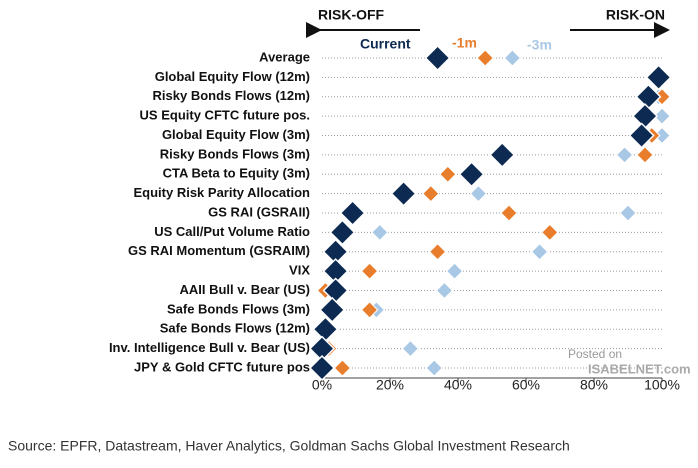 This screenshot has width=698, height=468. What do you see at coordinates (238, 308) in the screenshot?
I see `category-label: Safe Bonds Flows (3m)` at bounding box center [238, 308].